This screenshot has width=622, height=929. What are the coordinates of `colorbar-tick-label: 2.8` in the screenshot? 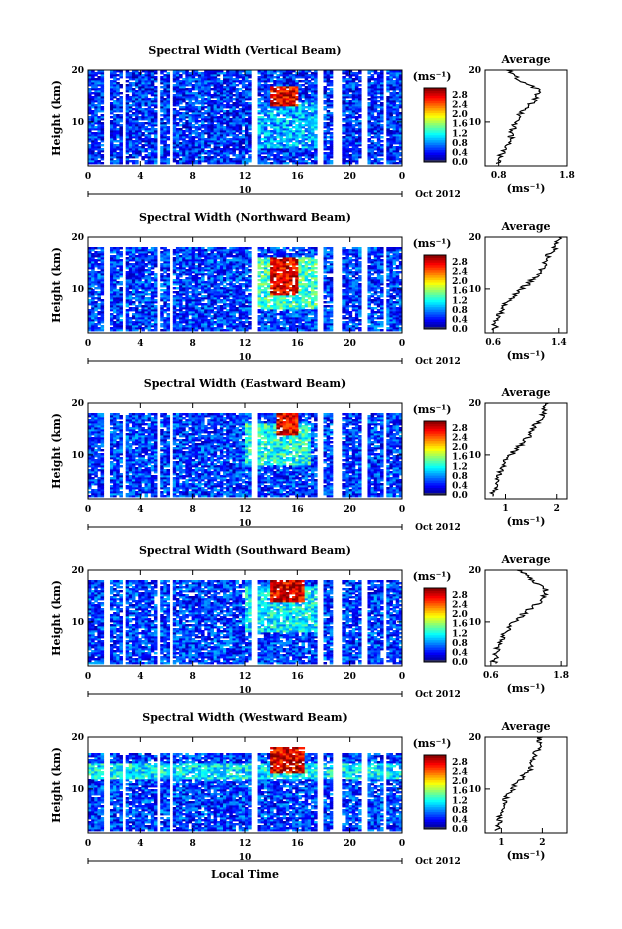 It's located at (460, 96).